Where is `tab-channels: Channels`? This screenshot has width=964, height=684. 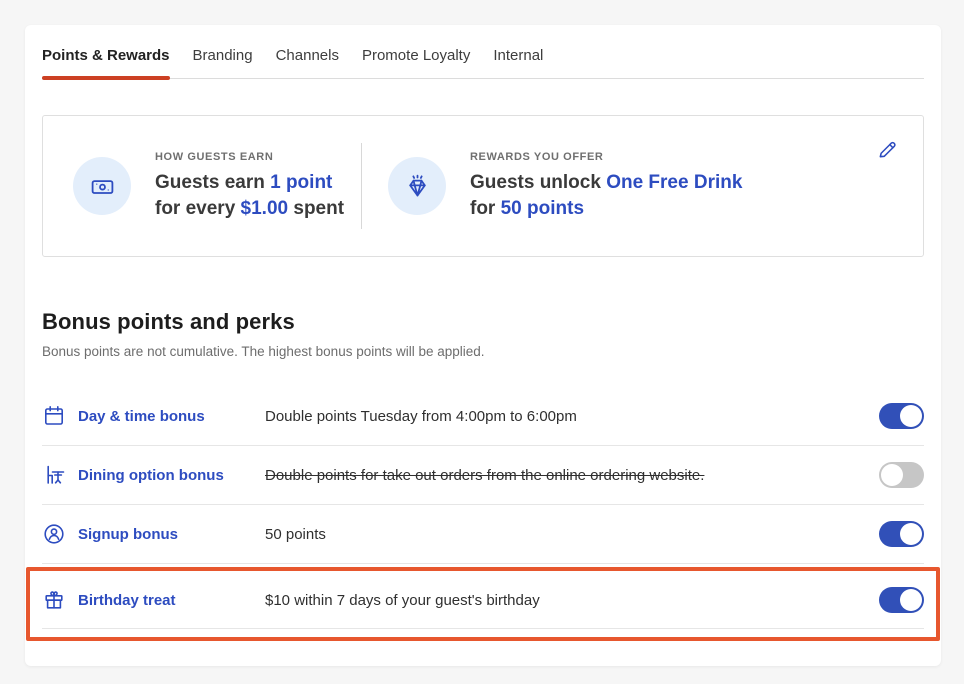 tab-channels: Channels is located at coordinates (307, 58).